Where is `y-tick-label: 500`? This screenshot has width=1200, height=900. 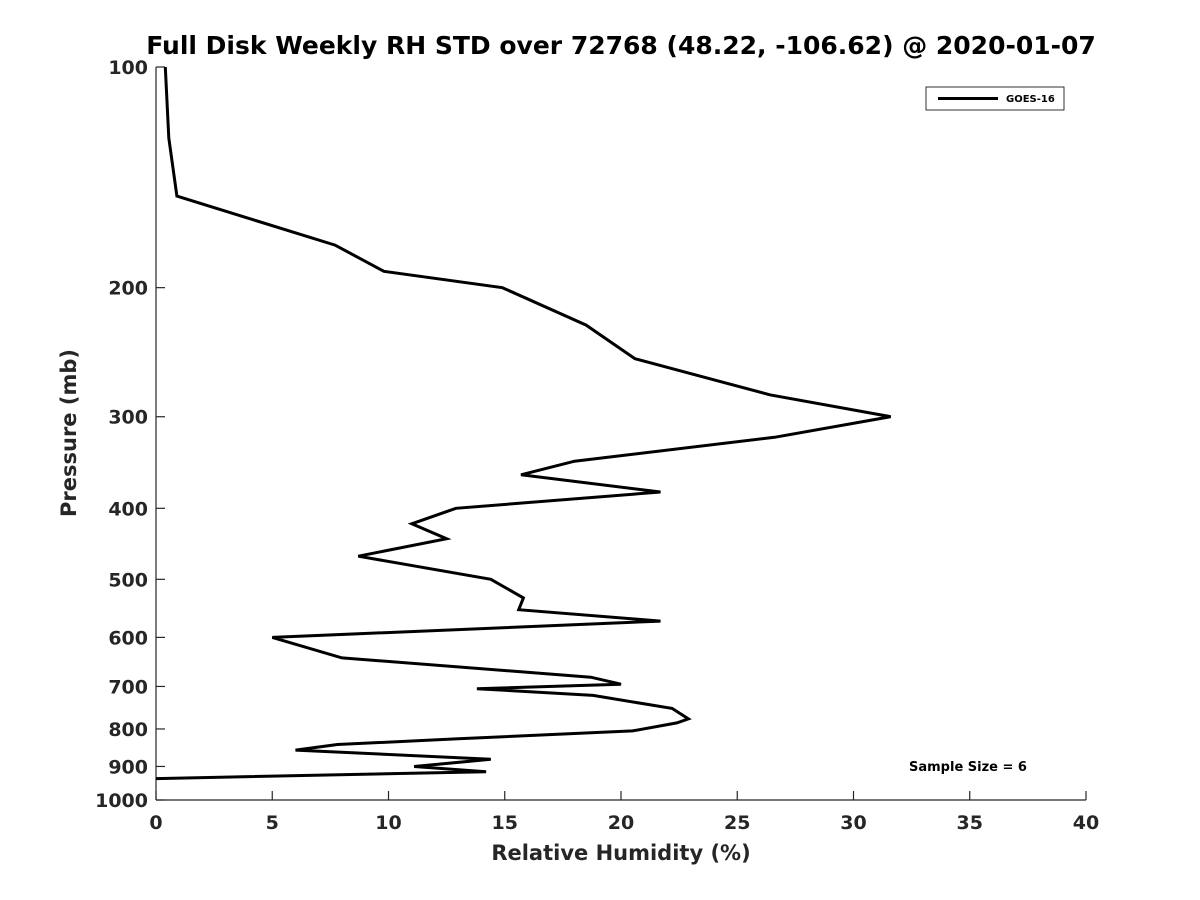
y-tick-label: 500 is located at coordinates (128, 580).